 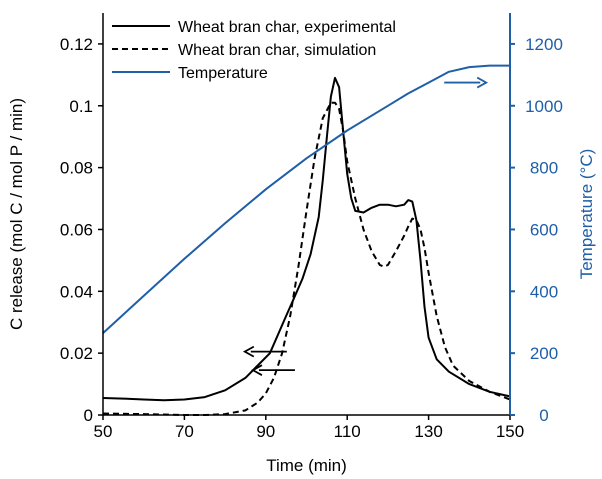 What do you see at coordinates (76, 44) in the screenshot?
I see `y-tick-label: 0.12` at bounding box center [76, 44].